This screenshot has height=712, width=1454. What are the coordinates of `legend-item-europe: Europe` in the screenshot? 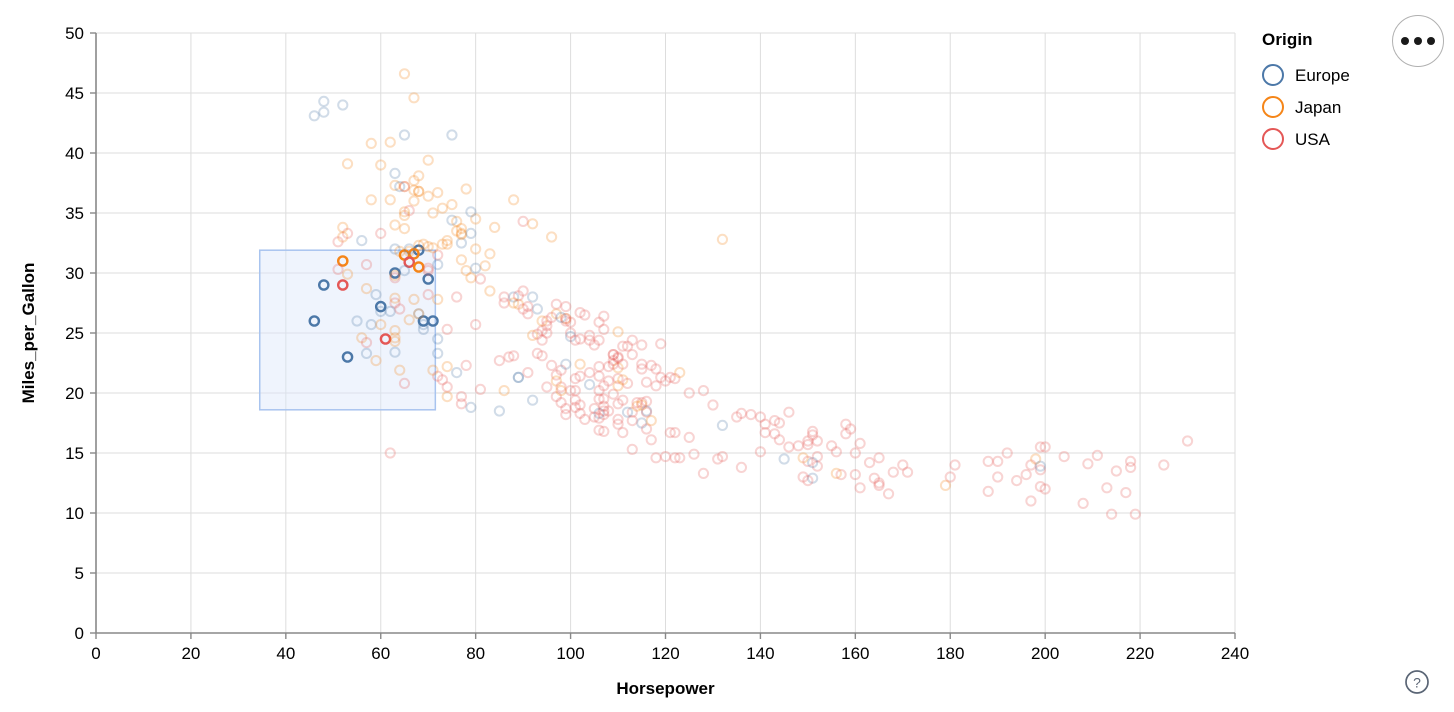 It's located at (1352, 75).